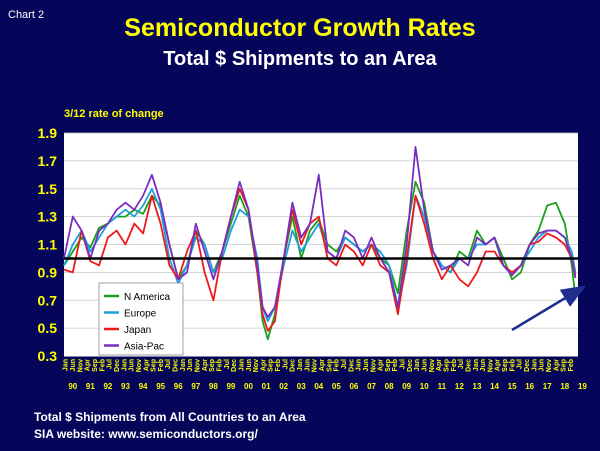 The width and height of the screenshot is (600, 451). I want to click on x-year-label: 08, so click(389, 386).